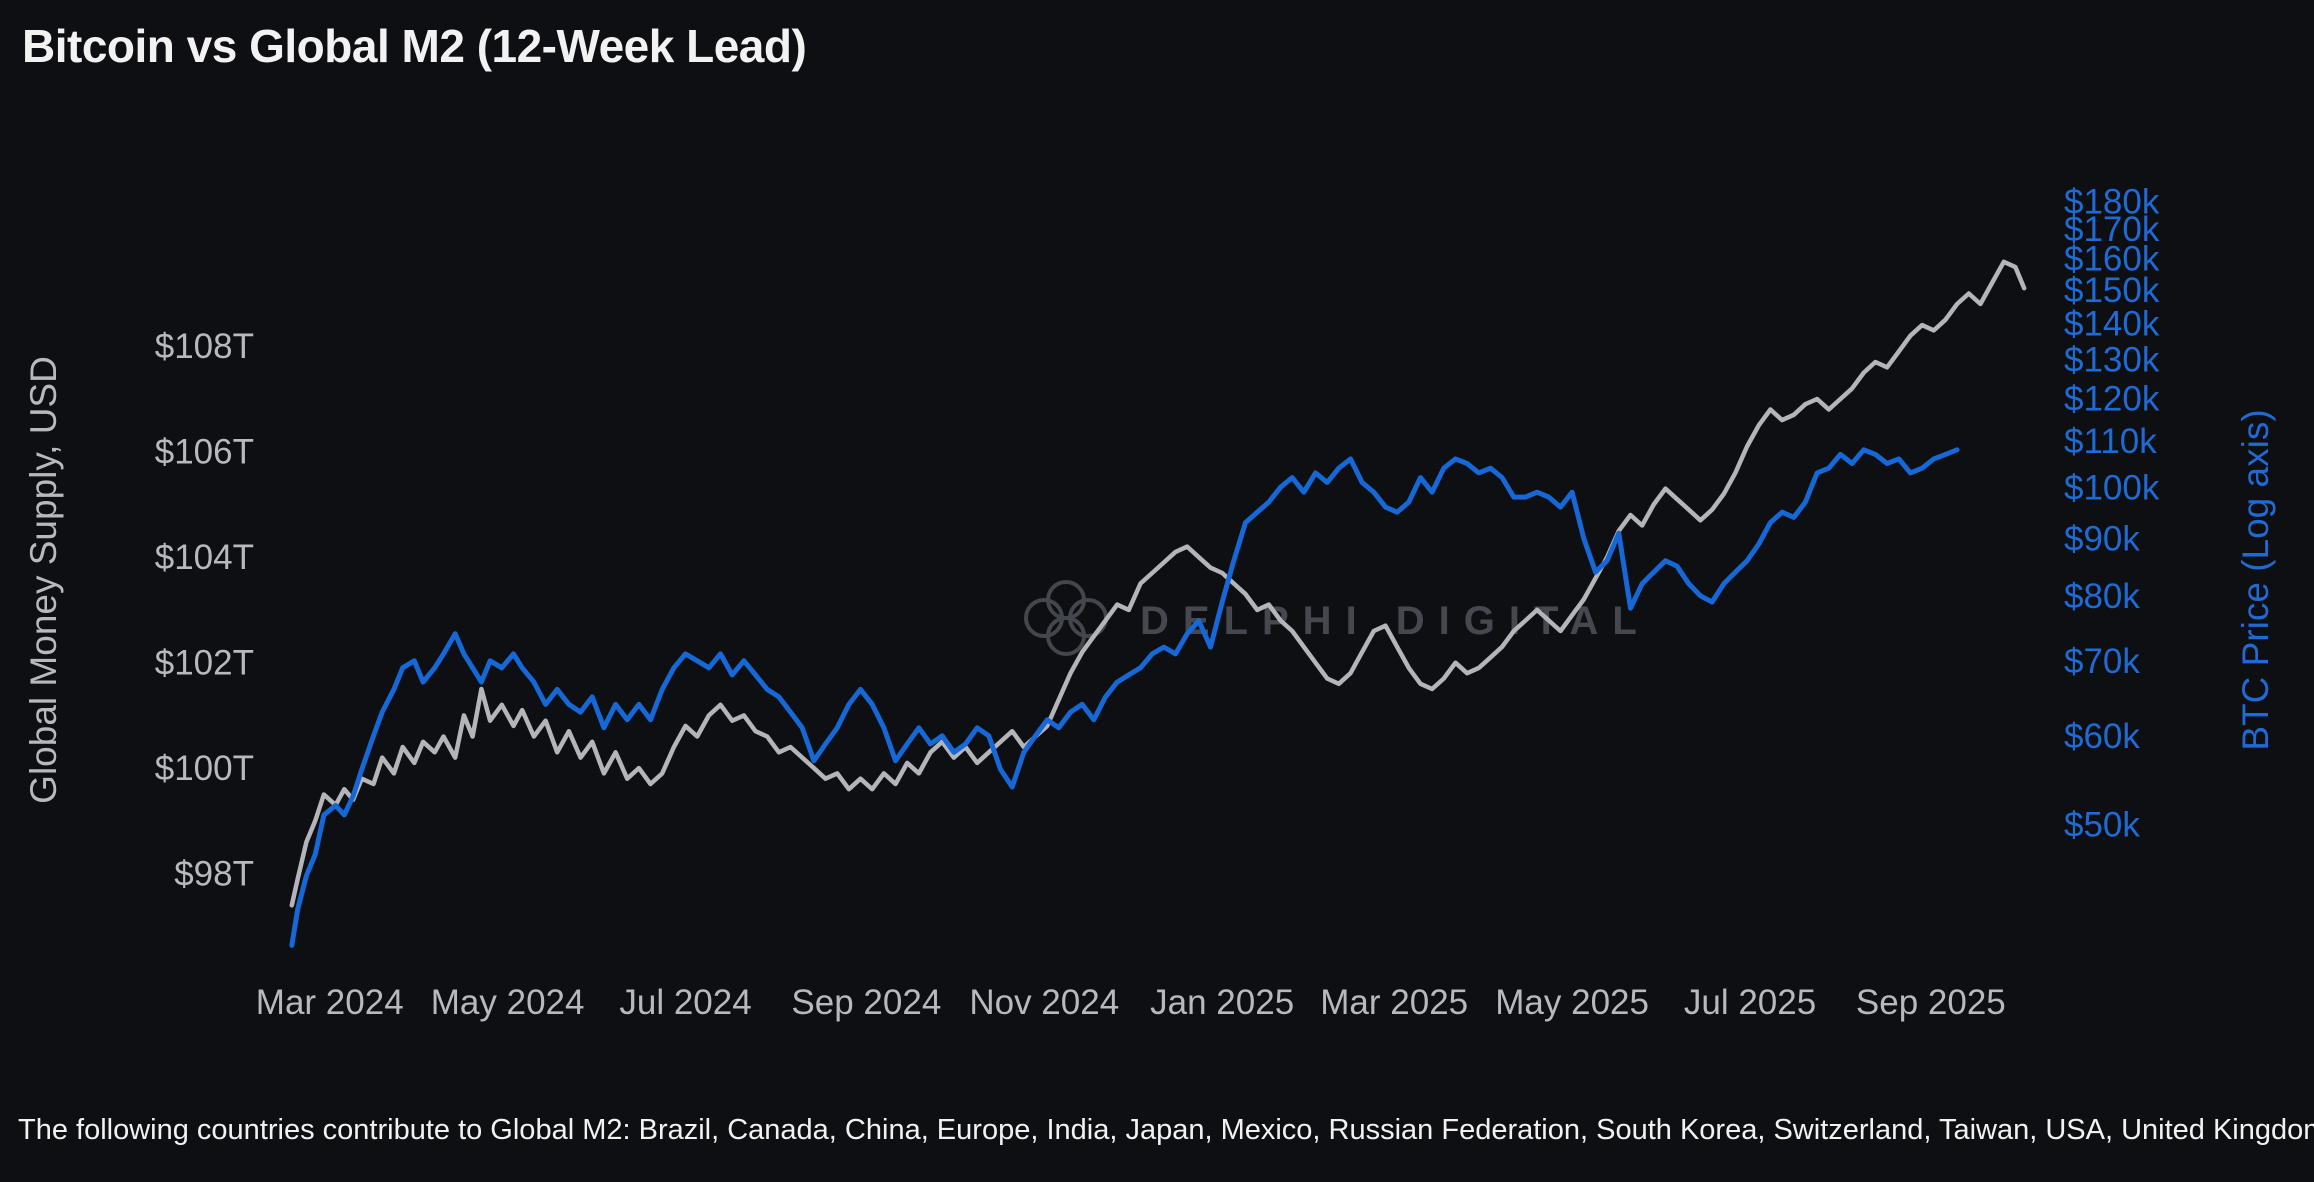  Describe the element at coordinates (1222, 1002) in the screenshot. I see `x-tick-label: Jan 2025` at that location.